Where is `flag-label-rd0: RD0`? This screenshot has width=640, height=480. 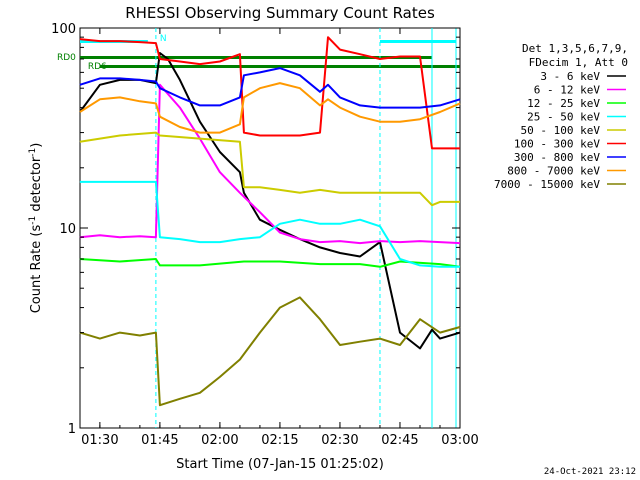
flag-label-rd0: RD0 is located at coordinates (66, 58).